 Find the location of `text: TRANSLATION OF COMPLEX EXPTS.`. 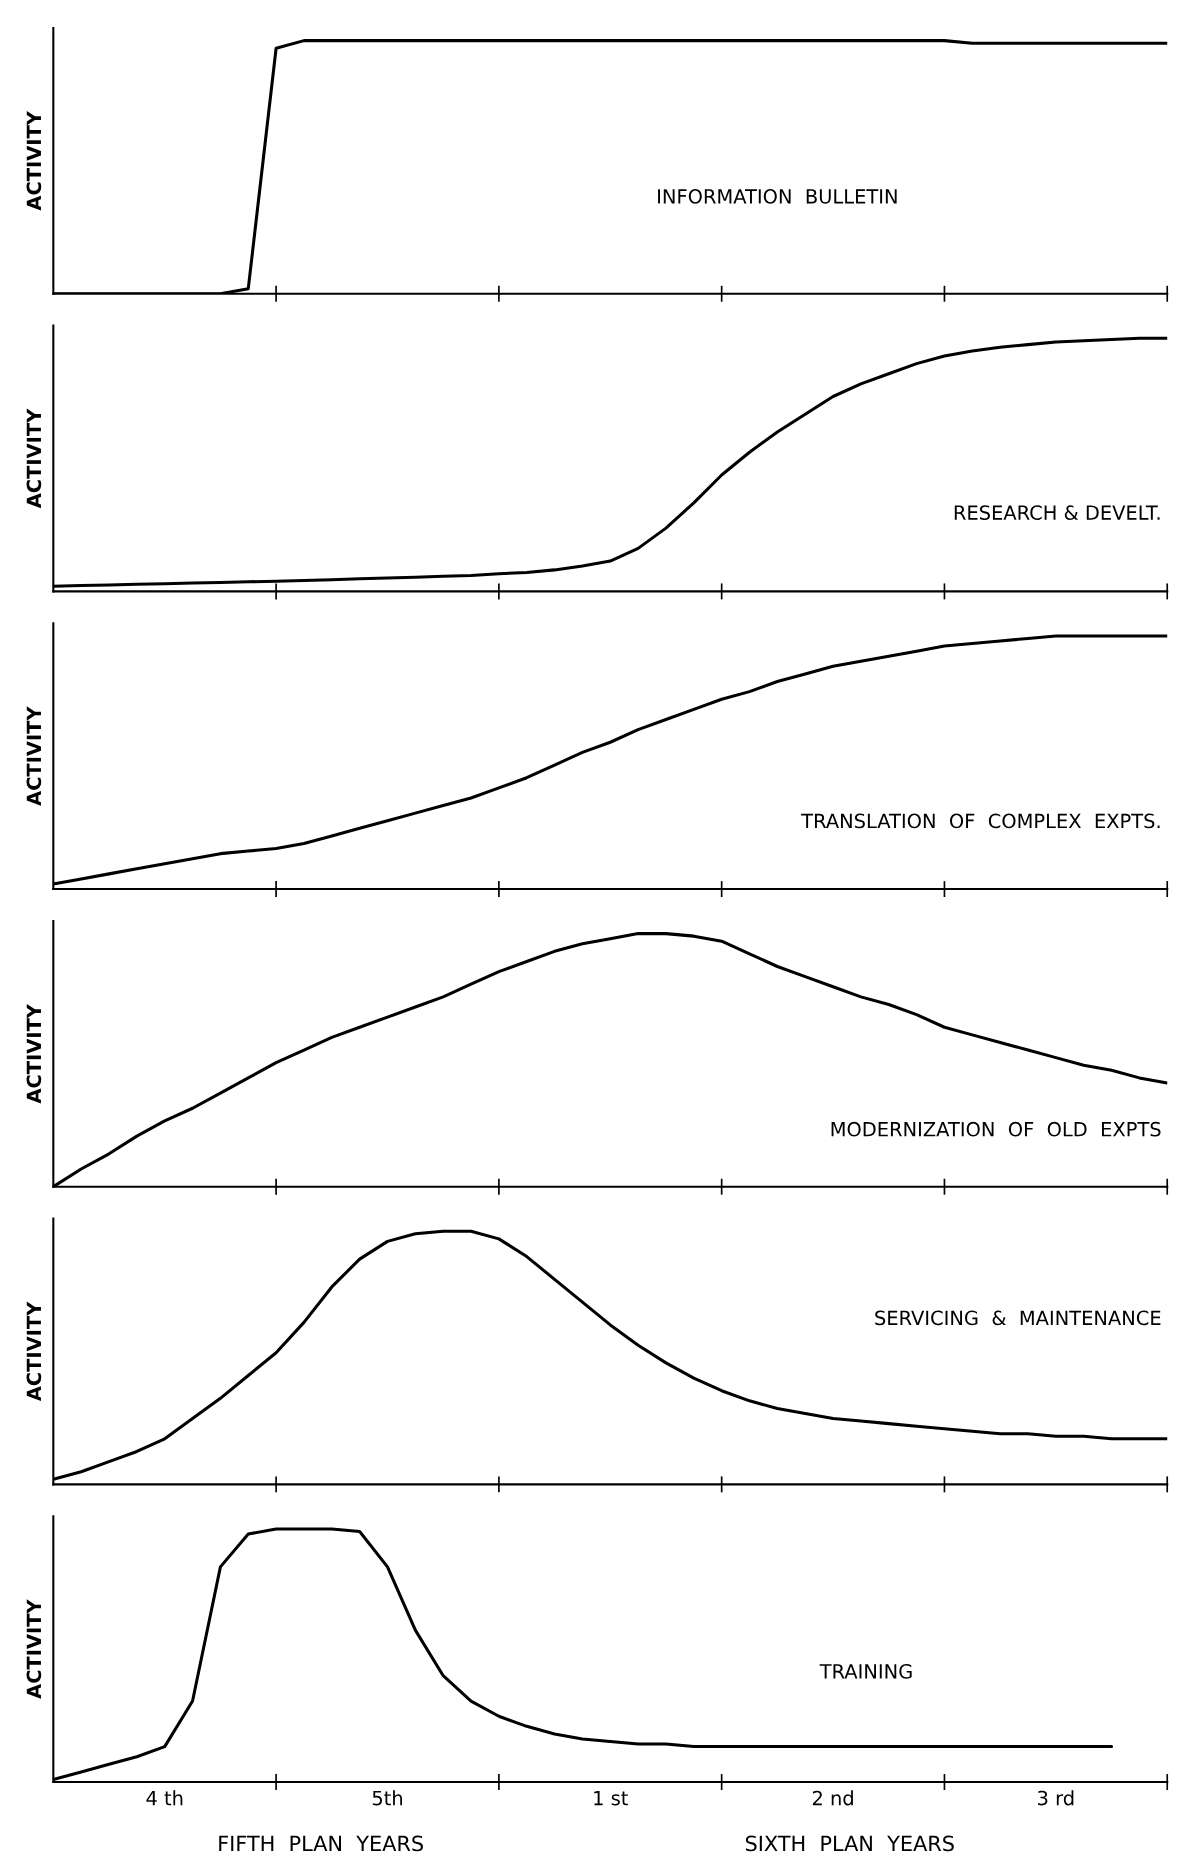

text: TRANSLATION OF COMPLEX EXPTS. is located at coordinates (980, 821).